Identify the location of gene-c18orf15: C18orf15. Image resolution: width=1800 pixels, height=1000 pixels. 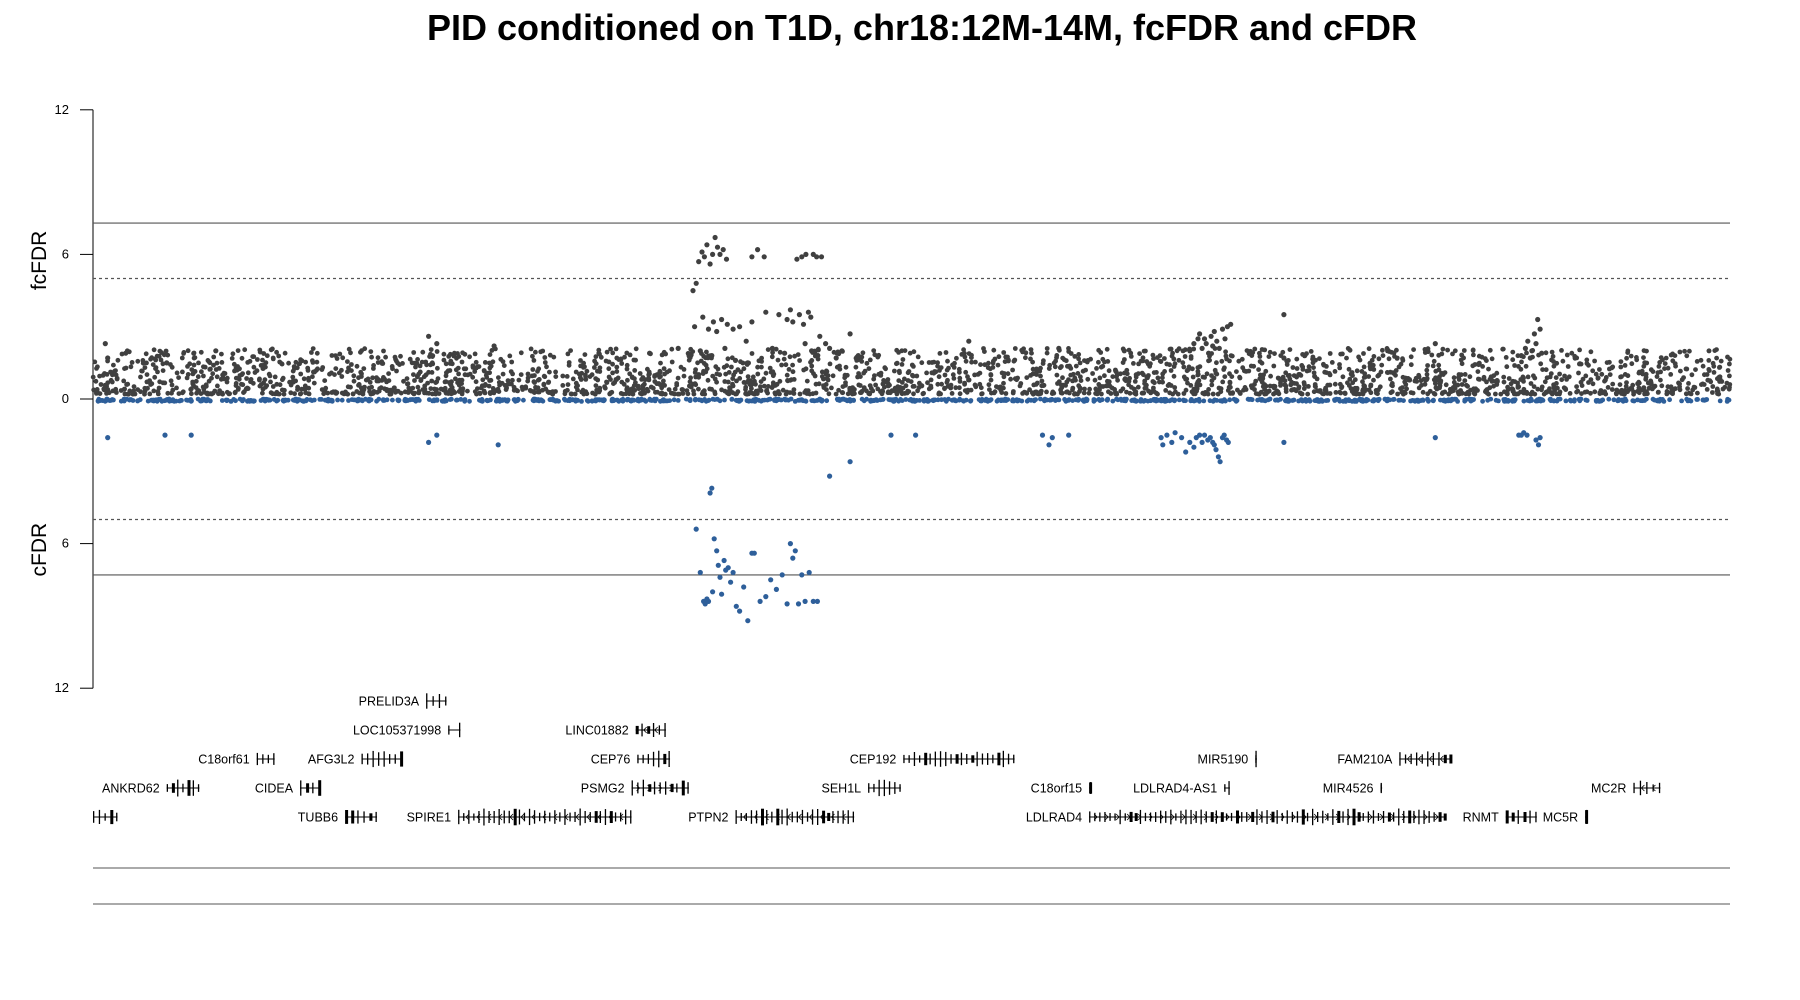
(1062, 789).